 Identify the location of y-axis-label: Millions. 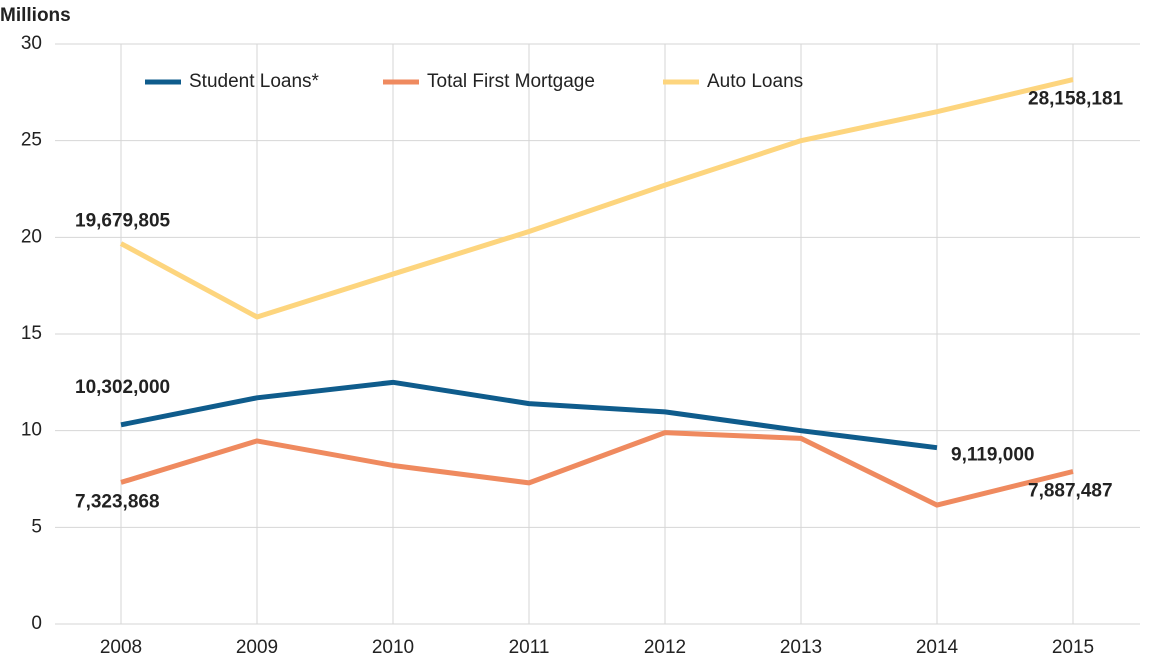
(35, 15).